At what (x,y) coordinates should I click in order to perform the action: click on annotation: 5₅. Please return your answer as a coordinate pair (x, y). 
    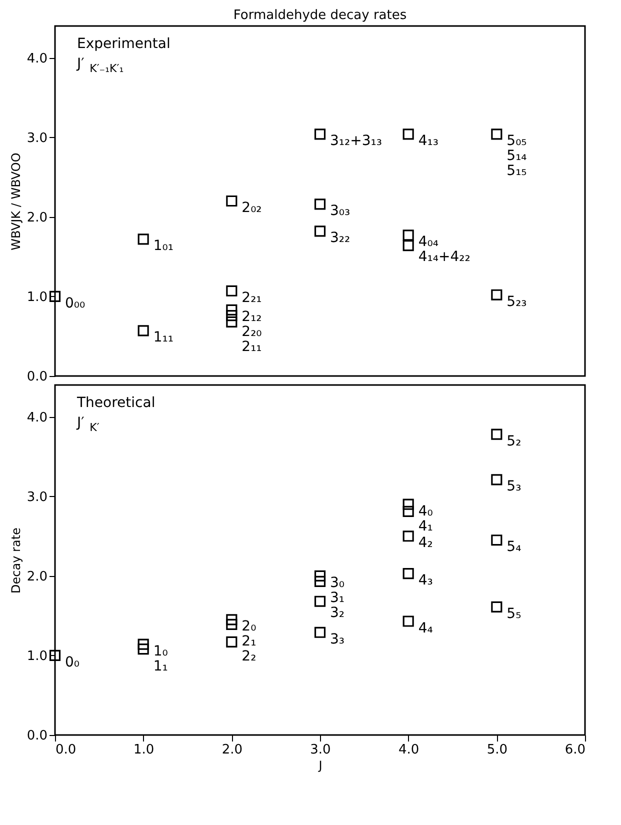
    Looking at the image, I should click on (514, 614).